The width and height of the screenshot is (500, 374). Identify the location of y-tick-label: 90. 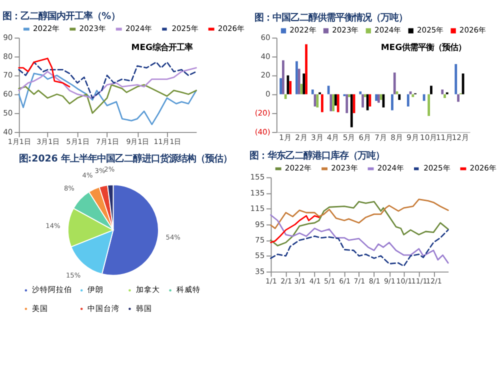
(8, 37).